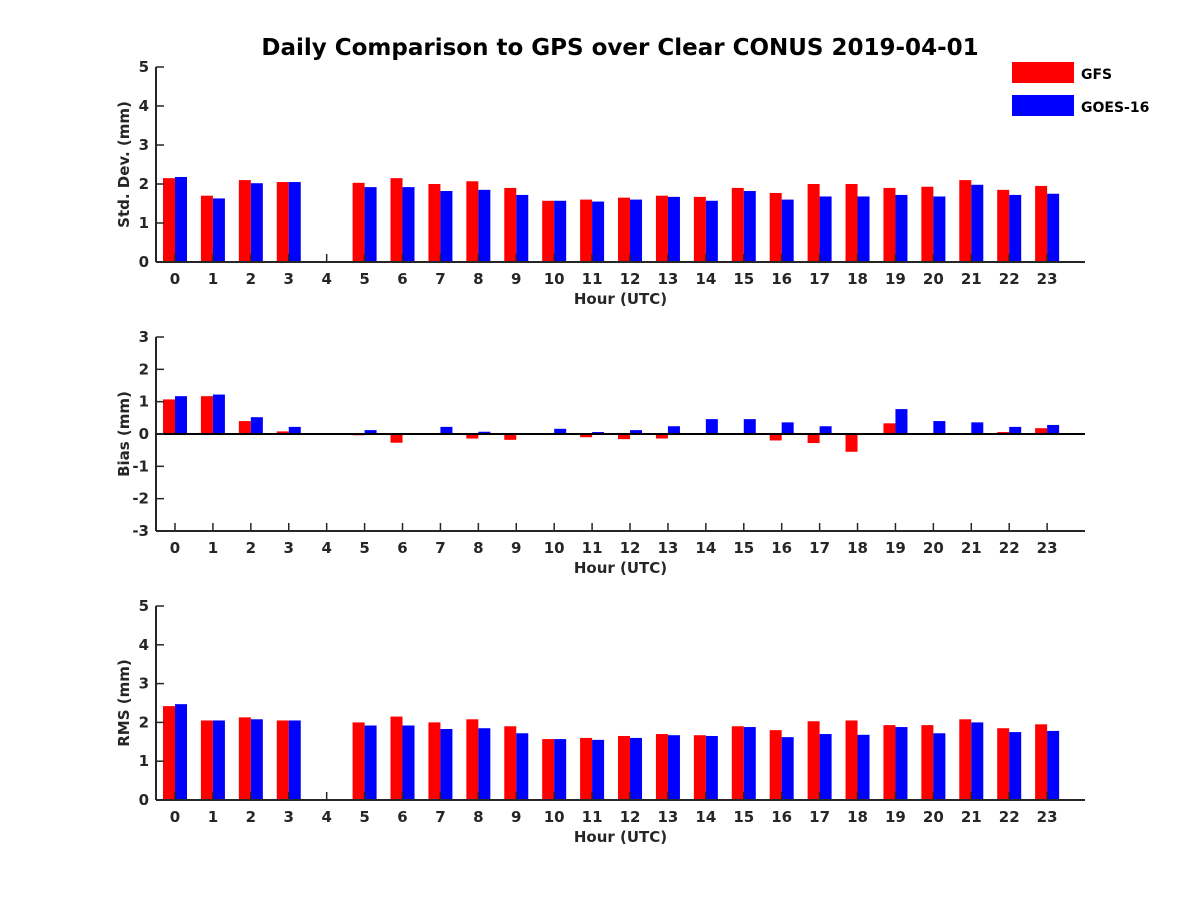  I want to click on legend-swatch-gfs, so click(1043, 72).